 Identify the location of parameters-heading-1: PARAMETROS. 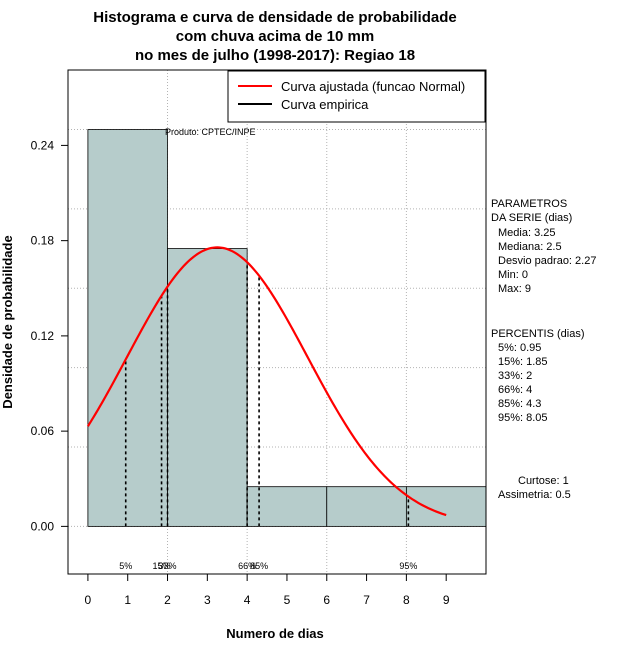
(529, 204).